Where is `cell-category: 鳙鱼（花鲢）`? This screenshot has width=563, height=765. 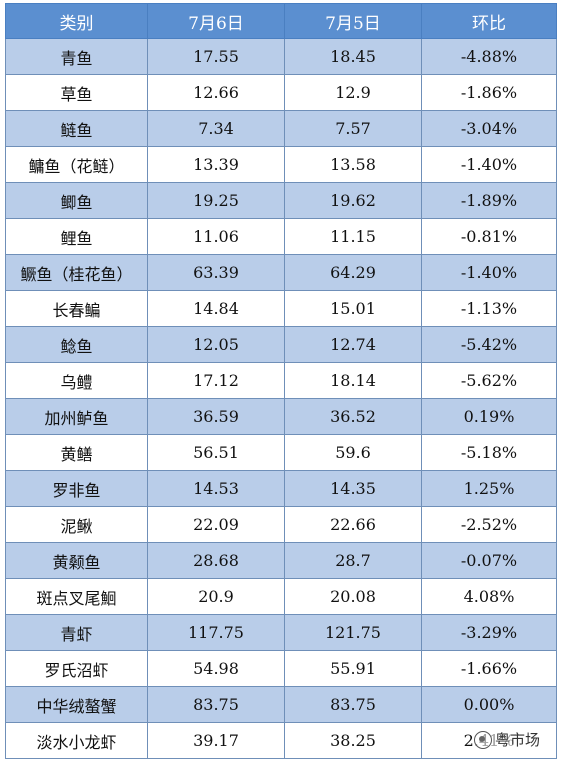 cell-category: 鳙鱼（花鲢） is located at coordinates (76, 164).